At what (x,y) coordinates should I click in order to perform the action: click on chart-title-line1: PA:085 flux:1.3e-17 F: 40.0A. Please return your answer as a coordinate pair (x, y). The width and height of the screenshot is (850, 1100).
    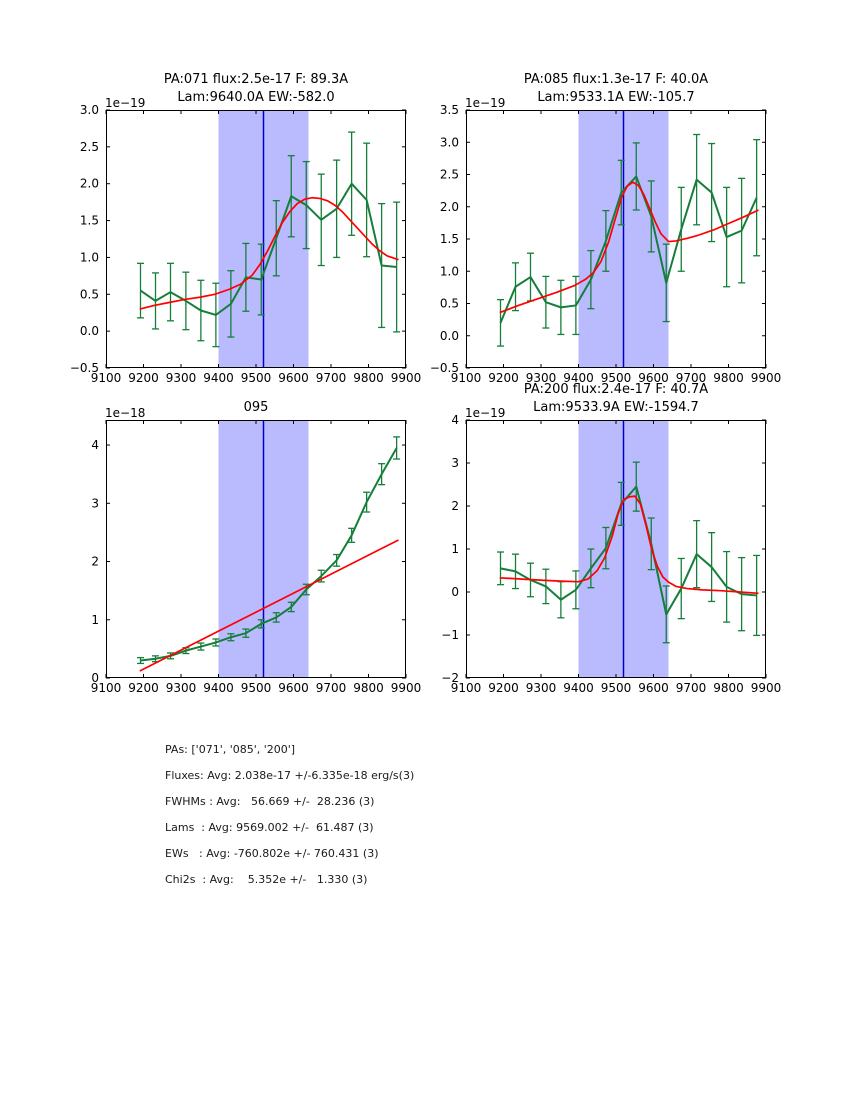
    Looking at the image, I should click on (616, 79).